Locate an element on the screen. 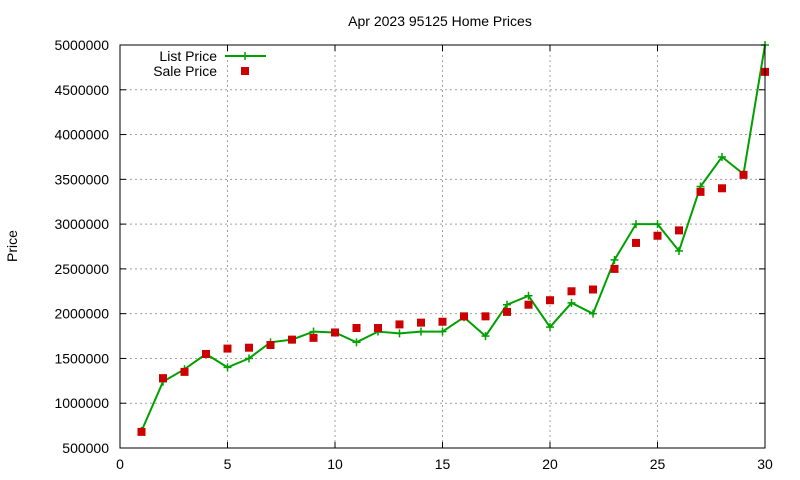 This screenshot has width=800, height=480. y-tick-label: 500000 is located at coordinates (85, 448).